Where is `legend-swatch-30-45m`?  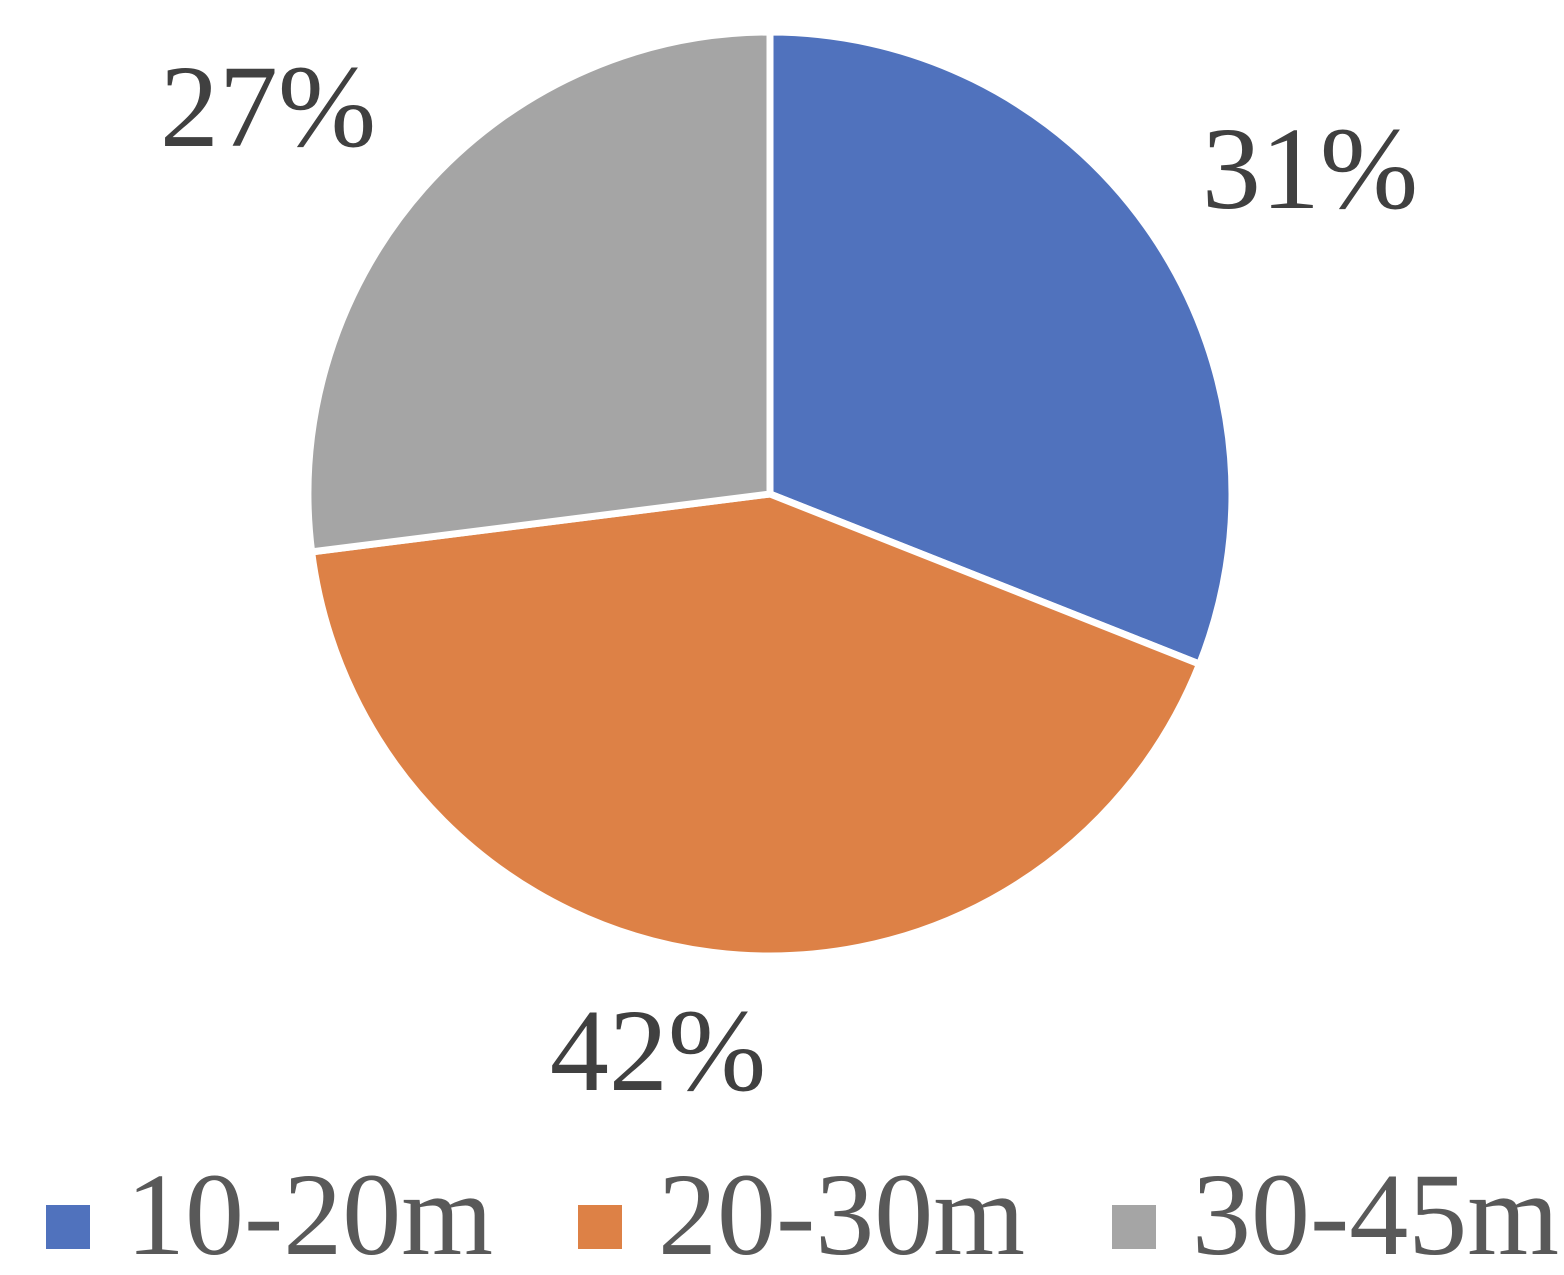 legend-swatch-30-45m is located at coordinates (1134, 1227).